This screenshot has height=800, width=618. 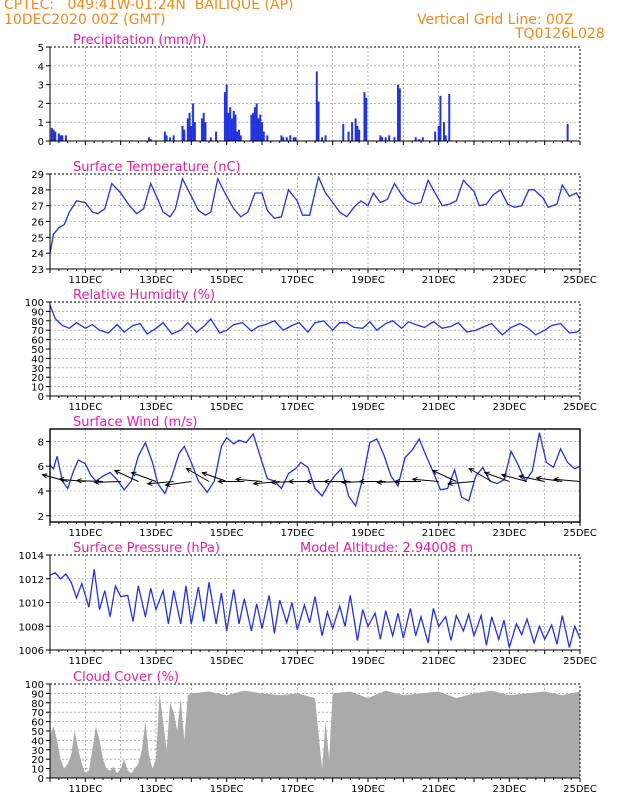 I want to click on panel-title: Surface Pressure (hPa), so click(x=146, y=548).